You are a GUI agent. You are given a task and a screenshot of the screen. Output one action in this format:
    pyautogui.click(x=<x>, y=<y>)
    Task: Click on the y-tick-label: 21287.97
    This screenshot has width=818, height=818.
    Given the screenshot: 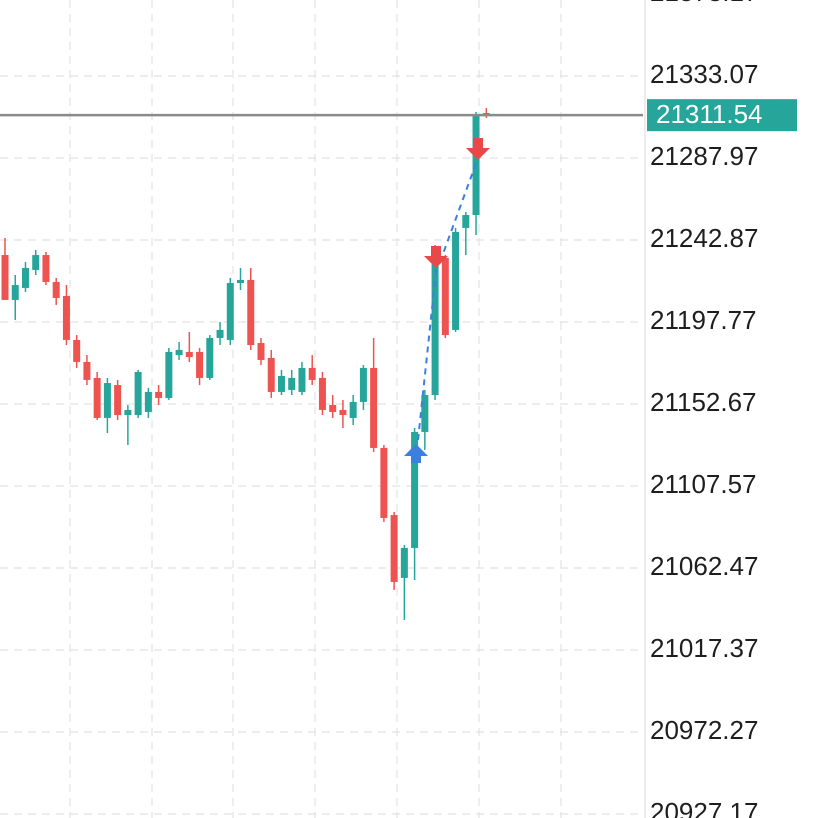 What is the action you would take?
    pyautogui.click(x=704, y=156)
    